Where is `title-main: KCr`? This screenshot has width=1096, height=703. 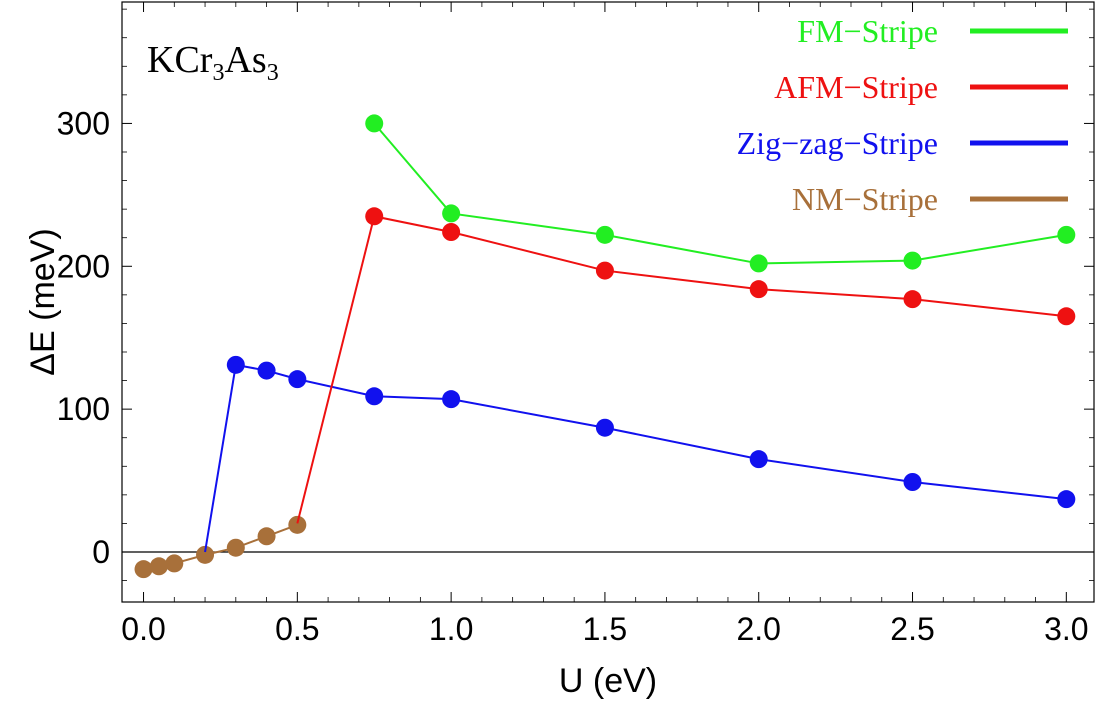
title-main: KCr is located at coordinates (180, 60).